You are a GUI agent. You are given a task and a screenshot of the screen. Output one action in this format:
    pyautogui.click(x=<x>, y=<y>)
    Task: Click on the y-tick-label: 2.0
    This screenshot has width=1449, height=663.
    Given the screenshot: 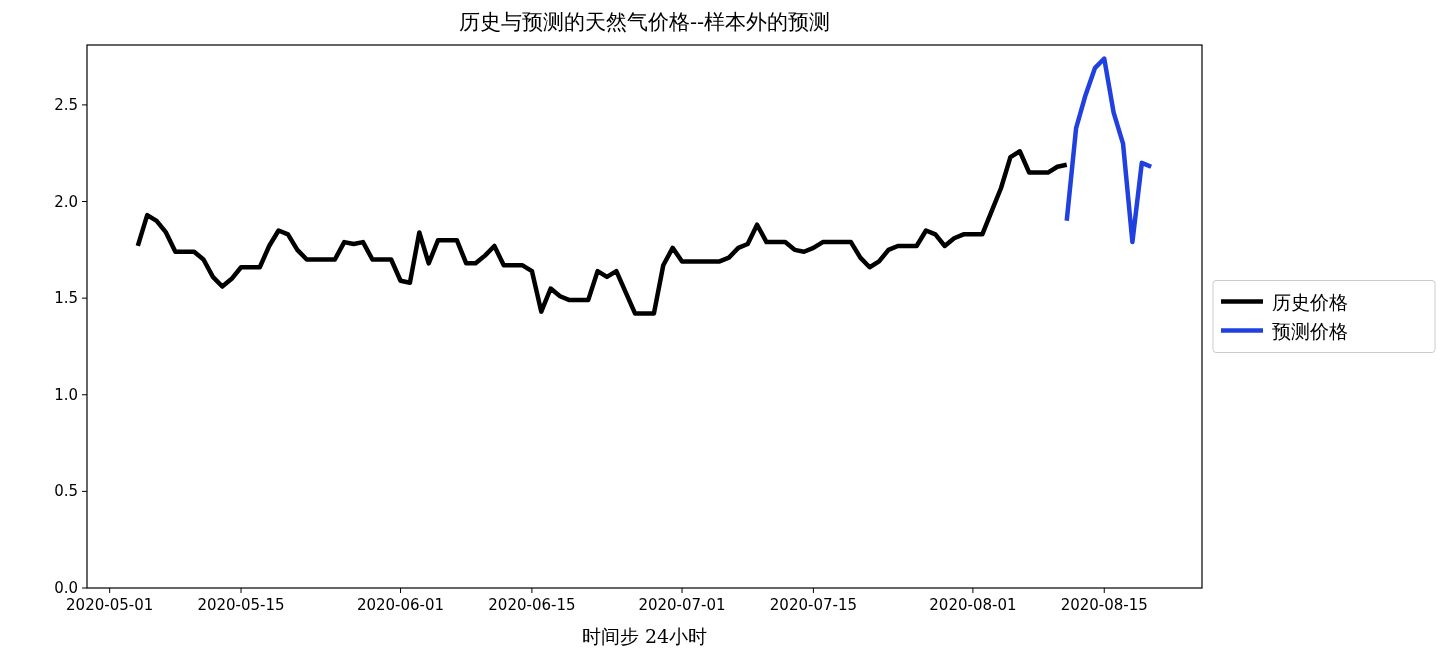 What is the action you would take?
    pyautogui.click(x=66, y=201)
    